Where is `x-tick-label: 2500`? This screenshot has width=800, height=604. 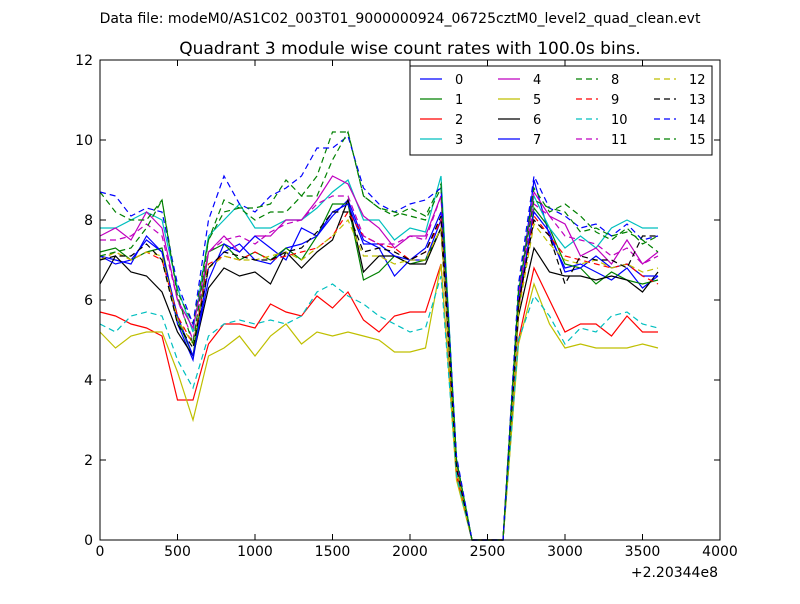
x-tick-label: 2500 is located at coordinates (488, 552).